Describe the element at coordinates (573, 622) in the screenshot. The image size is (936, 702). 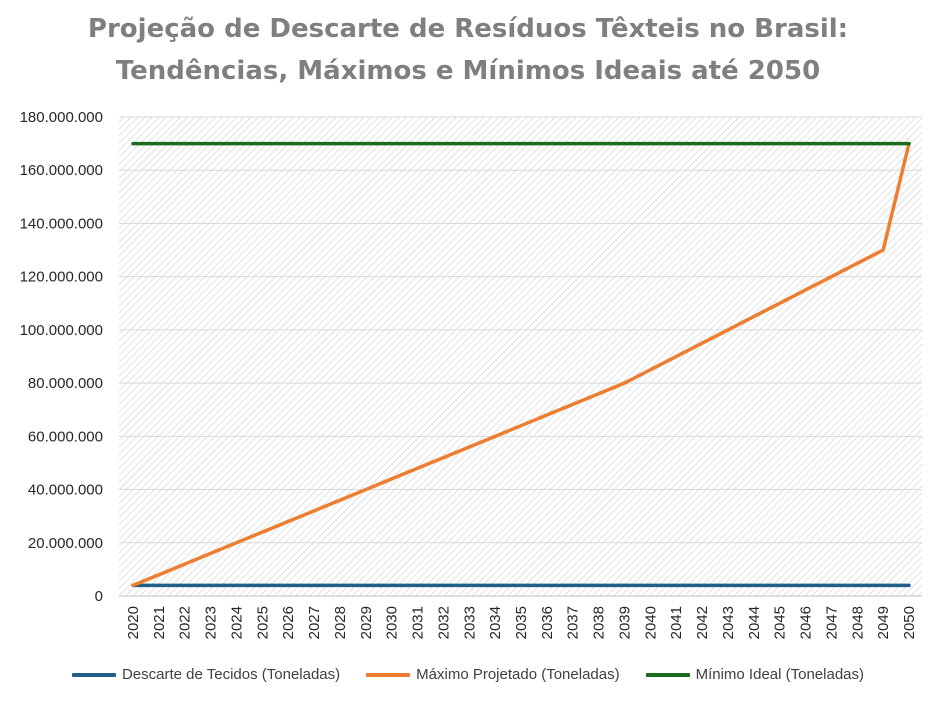
I see `x-tick-label: 2037` at that location.